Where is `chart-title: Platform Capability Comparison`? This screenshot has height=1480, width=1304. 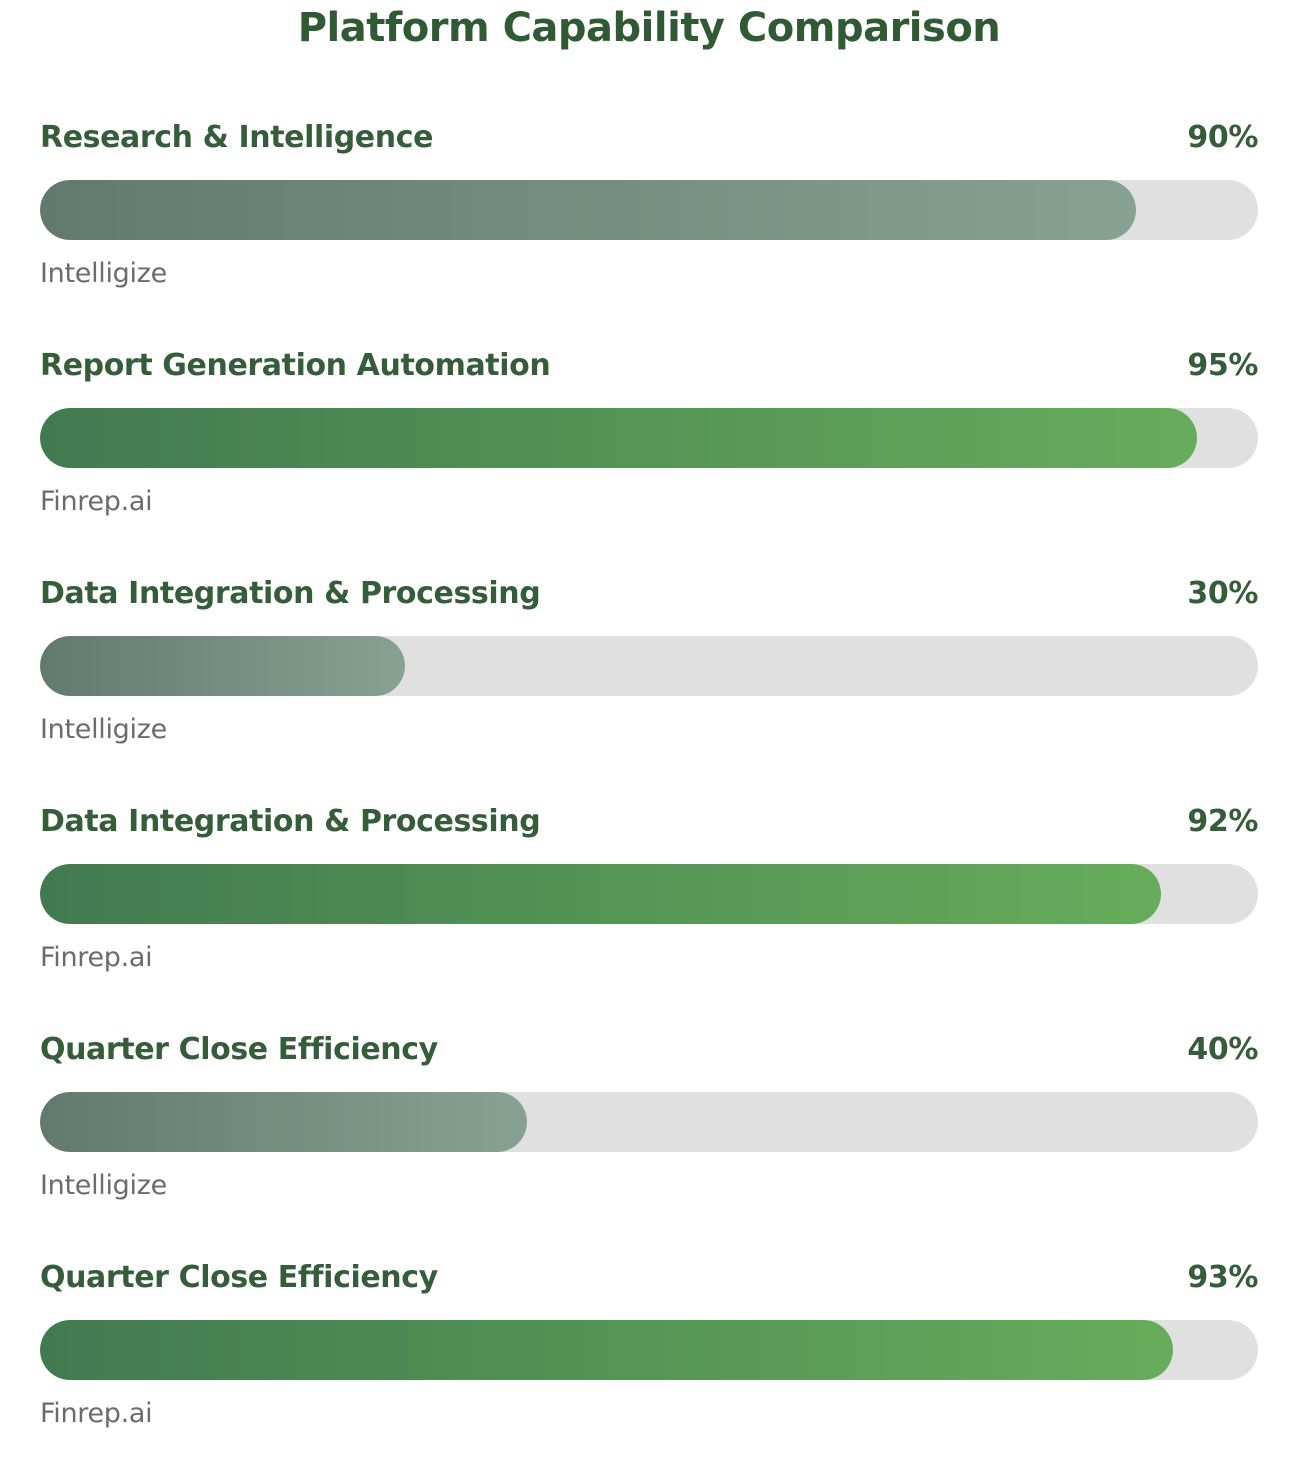
chart-title: Platform Capability Comparison is located at coordinates (649, 28).